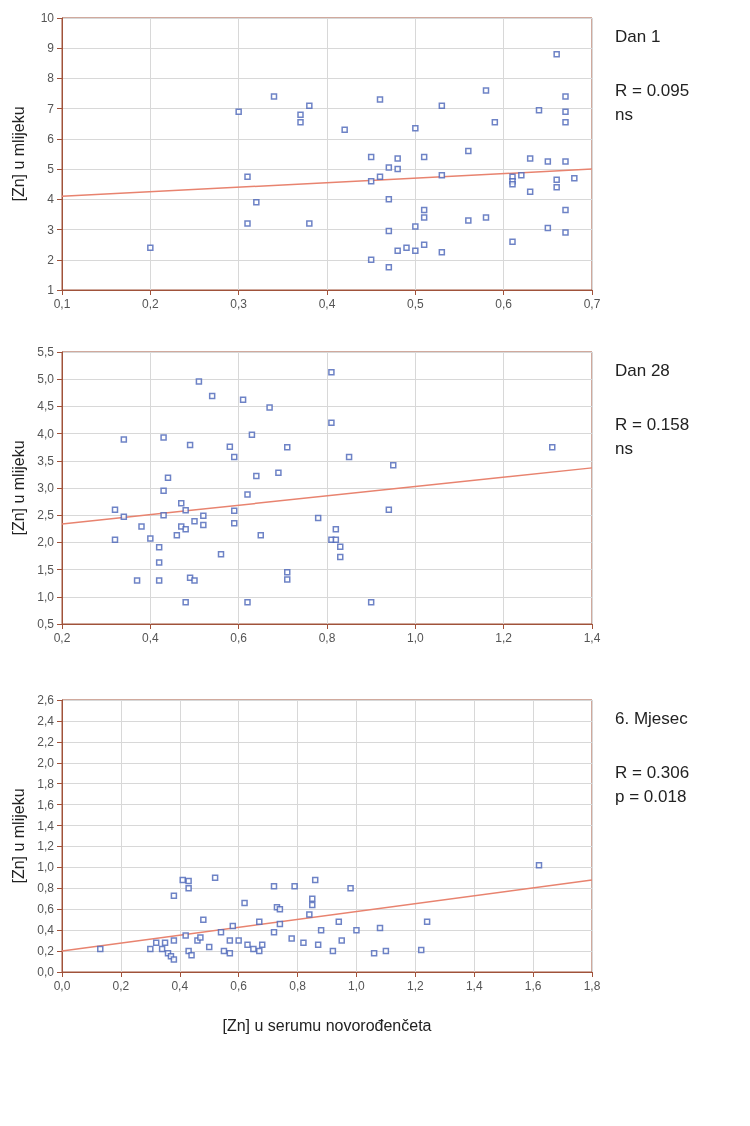 This screenshot has height=1126, width=750. Describe the element at coordinates (46, 825) in the screenshot. I see `y-tick-label: 1,4` at that location.